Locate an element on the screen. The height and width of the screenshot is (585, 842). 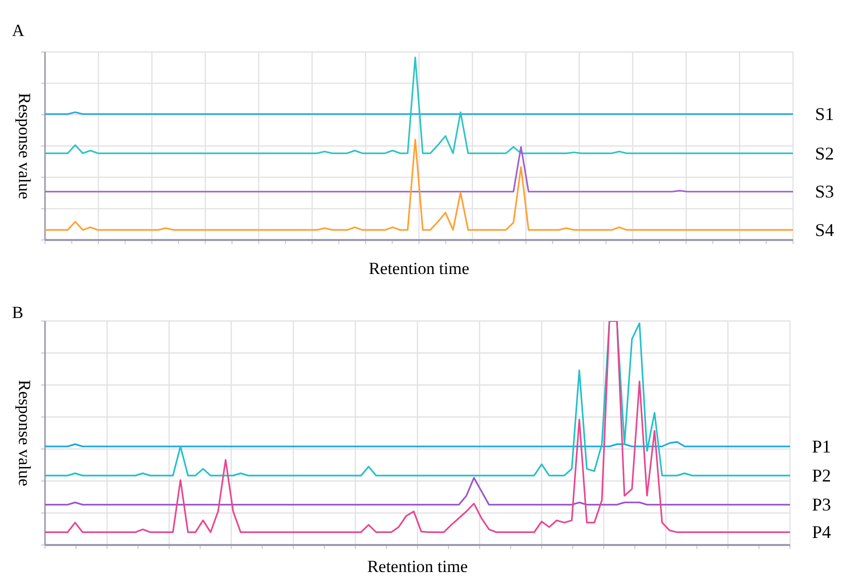
series-label: P3 is located at coordinates (822, 504).